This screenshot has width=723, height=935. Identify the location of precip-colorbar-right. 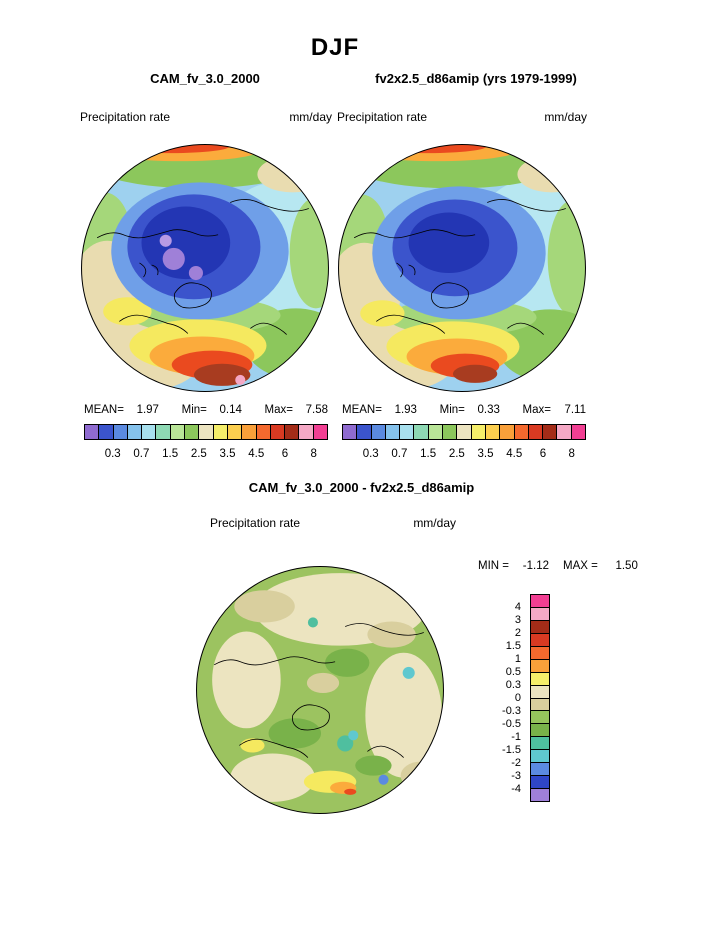
(464, 432).